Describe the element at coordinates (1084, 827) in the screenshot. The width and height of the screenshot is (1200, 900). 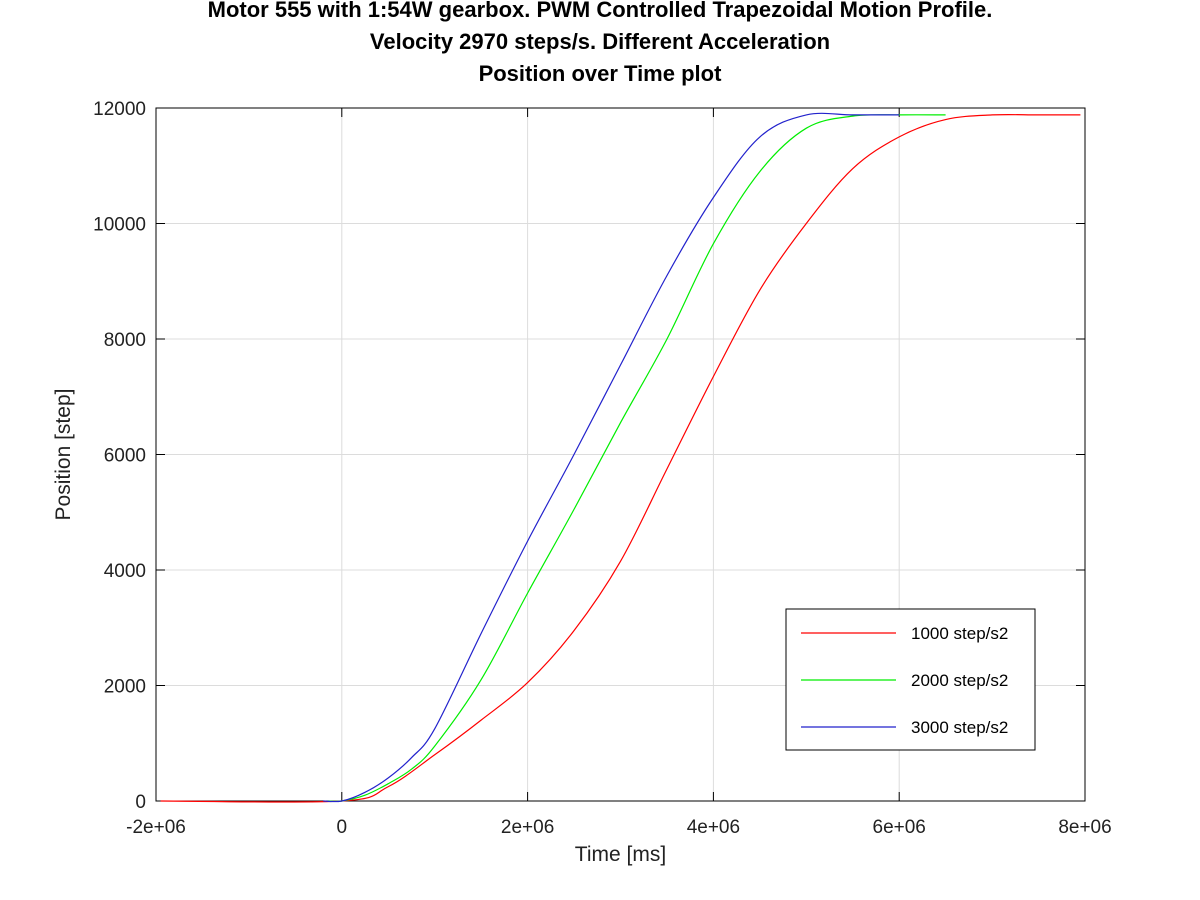
I see `x-tick-label: 8e+06` at that location.